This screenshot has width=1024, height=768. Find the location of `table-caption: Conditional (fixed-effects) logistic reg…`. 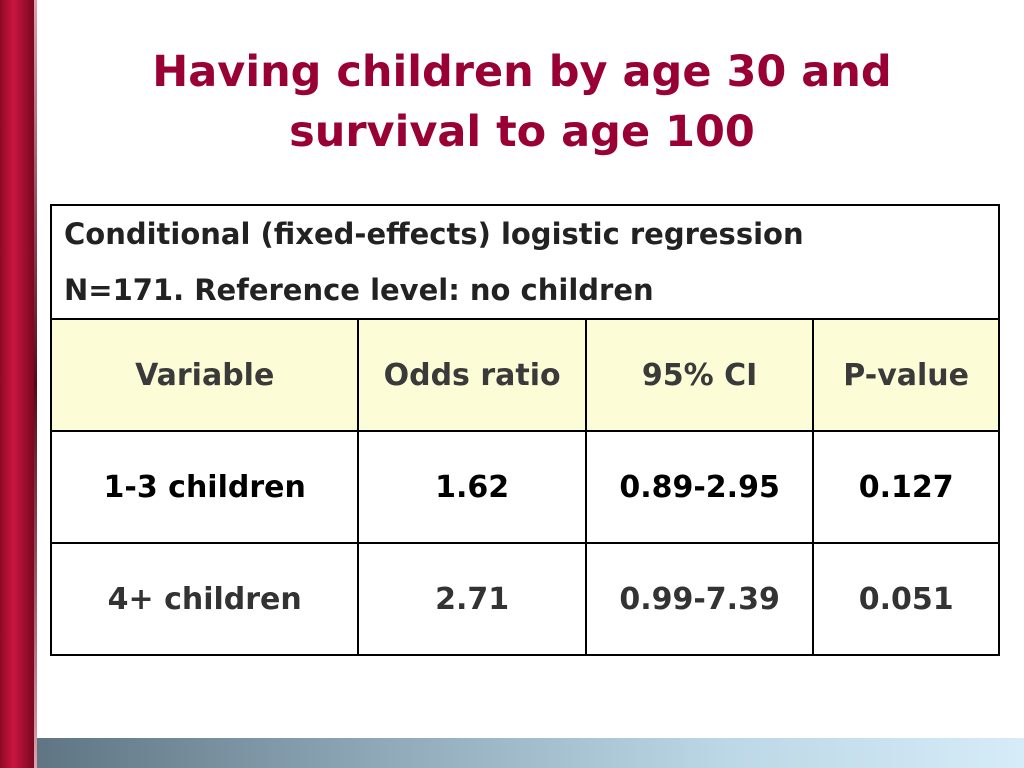

table-caption: Conditional (fixed-effects) logistic reg… is located at coordinates (525, 262).